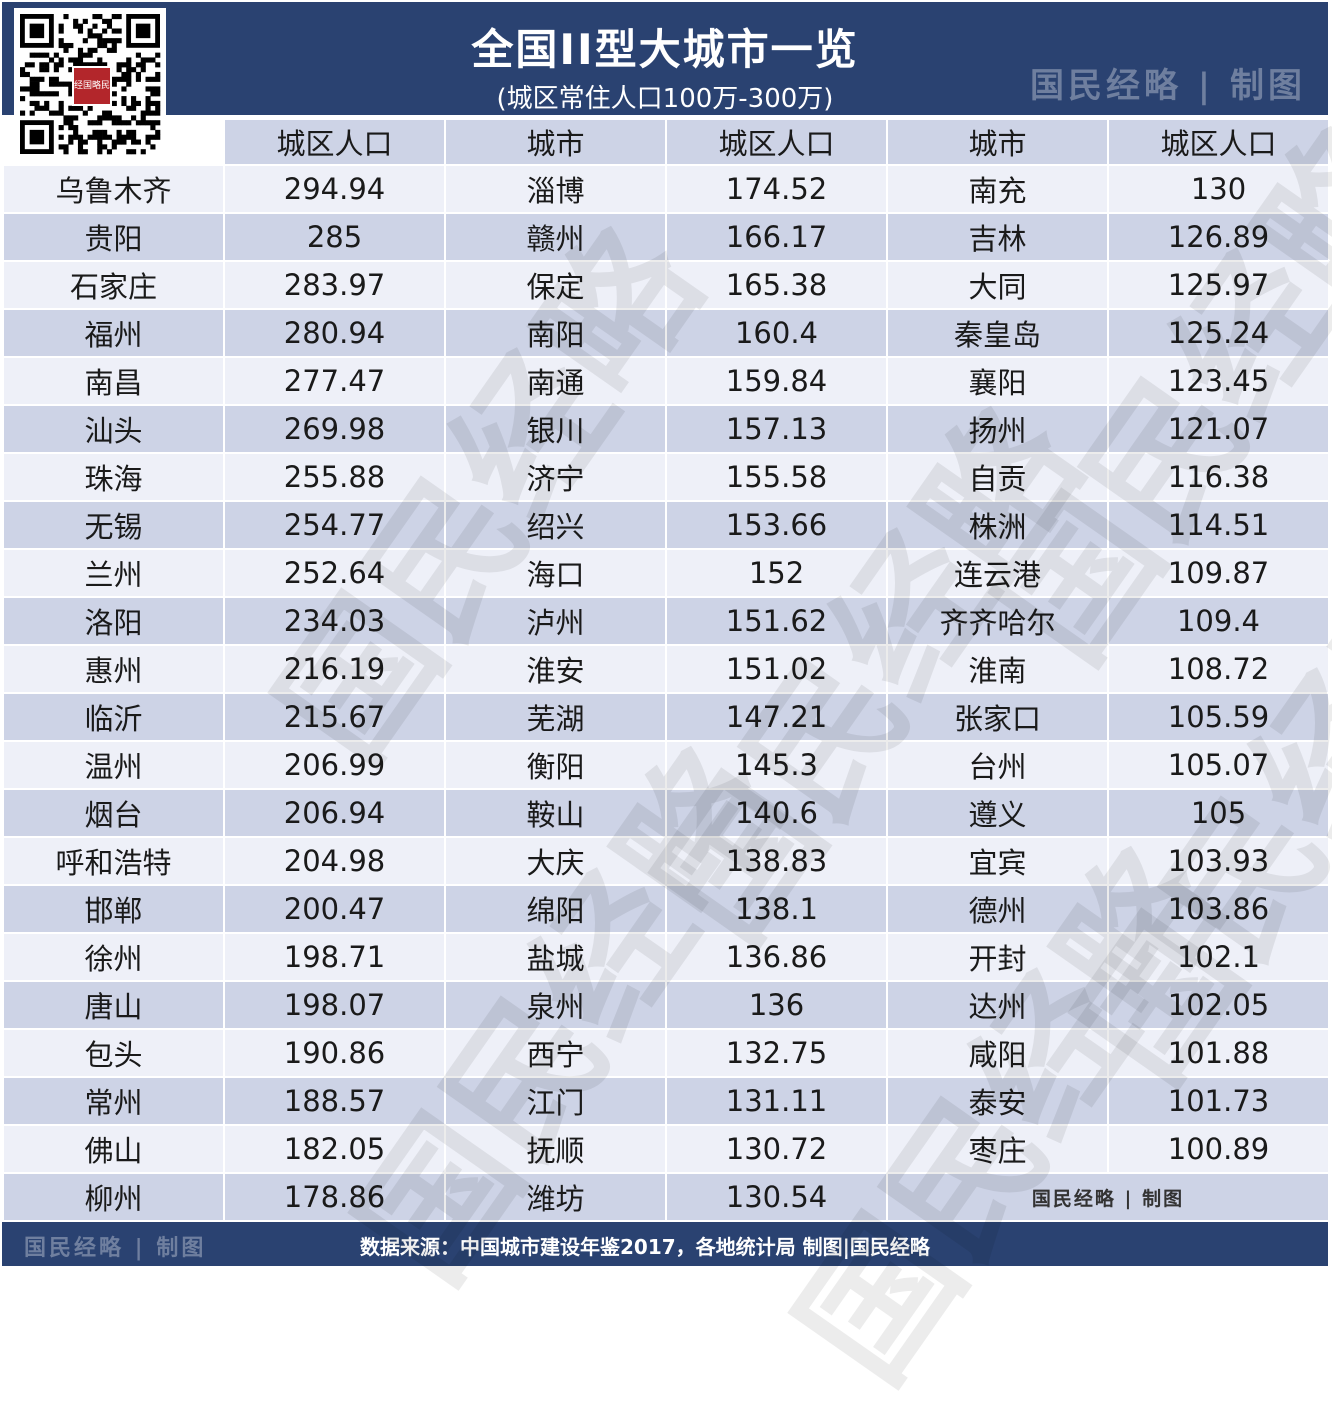 The width and height of the screenshot is (1332, 1417). What do you see at coordinates (113, 861) in the screenshot?
I see `table-cell: 呼和浩特` at bounding box center [113, 861].